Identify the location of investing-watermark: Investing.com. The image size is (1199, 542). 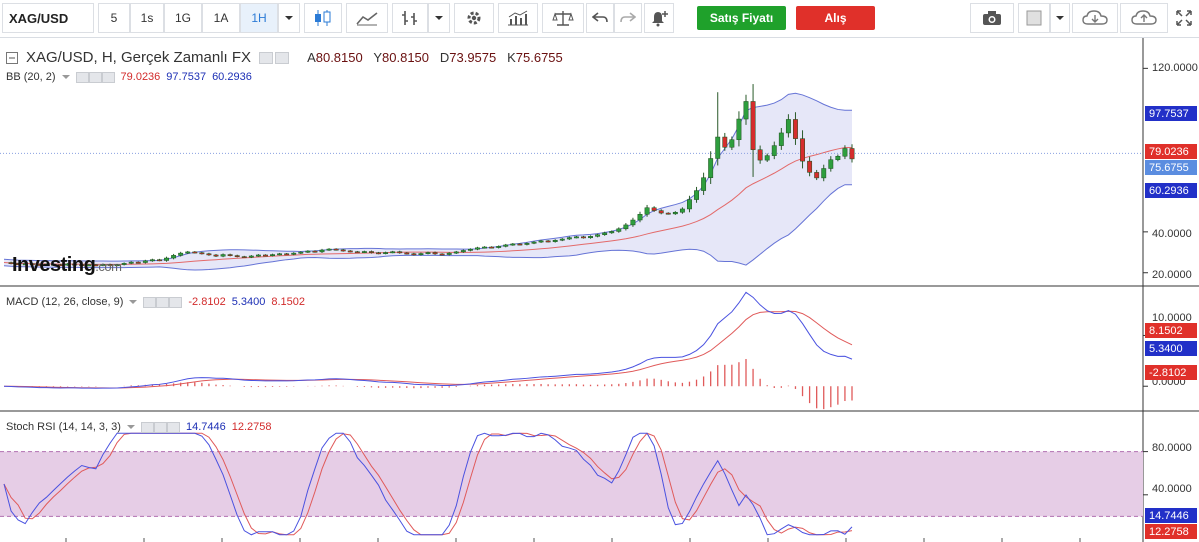
(67, 265).